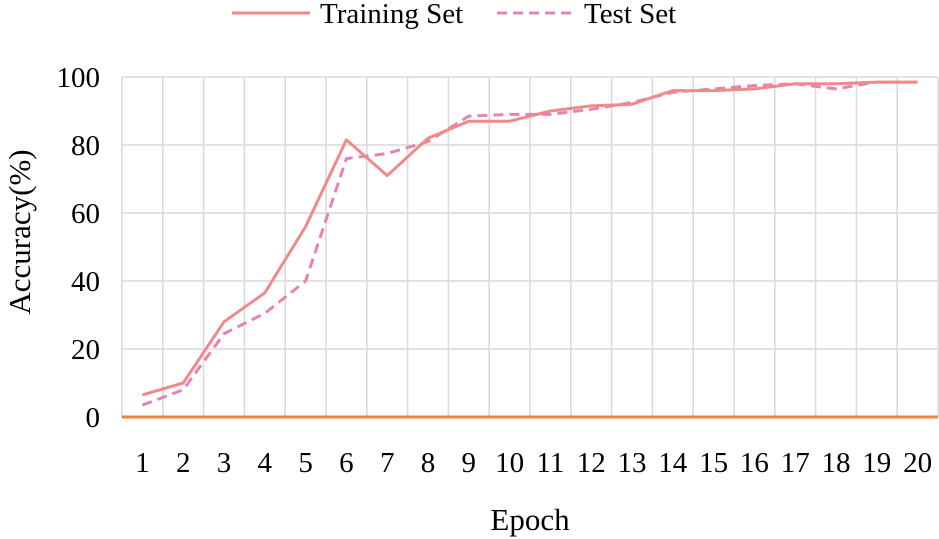 The width and height of the screenshot is (939, 539). I want to click on x-tick-label: 19, so click(876, 463).